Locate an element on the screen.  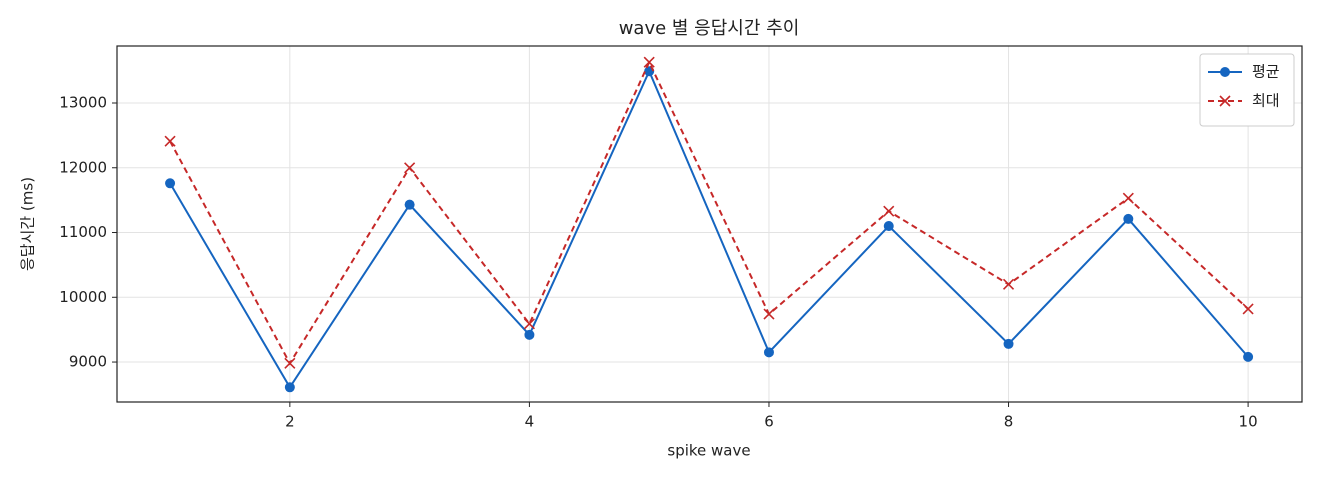
x-tick-label: 2 is located at coordinates (290, 422).